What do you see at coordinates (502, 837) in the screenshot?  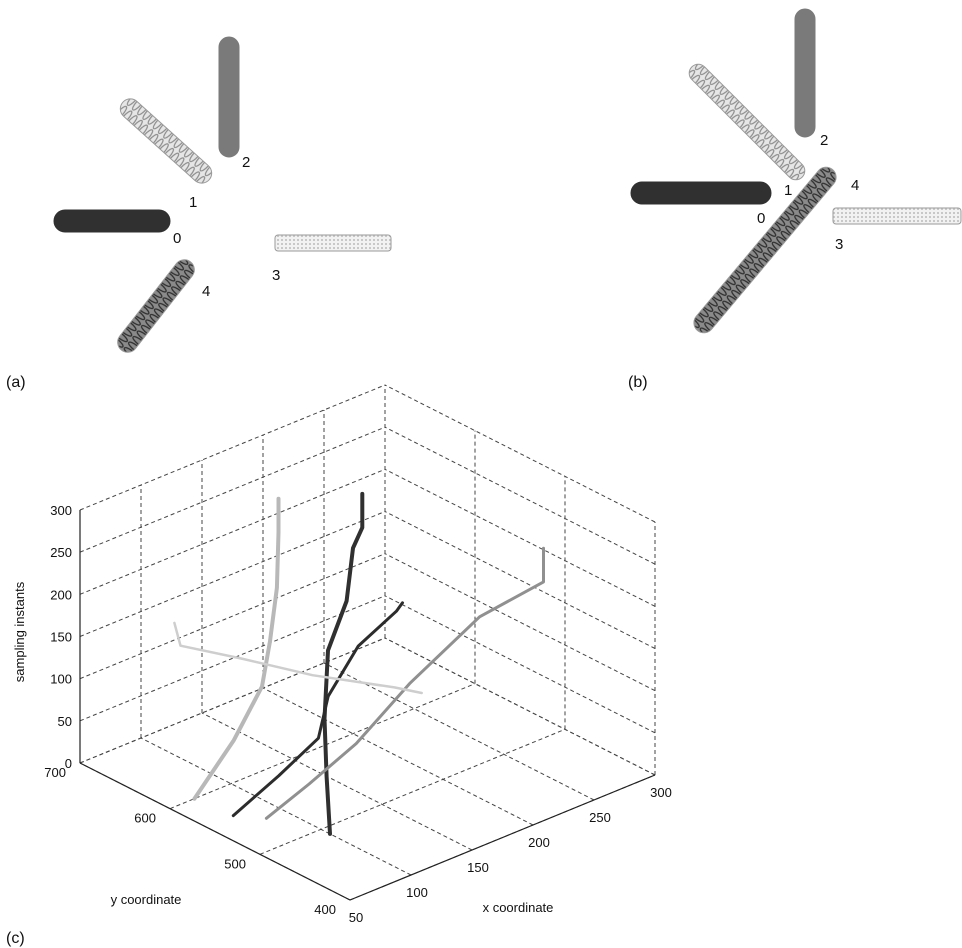 I see `x-axis-line` at bounding box center [502, 837].